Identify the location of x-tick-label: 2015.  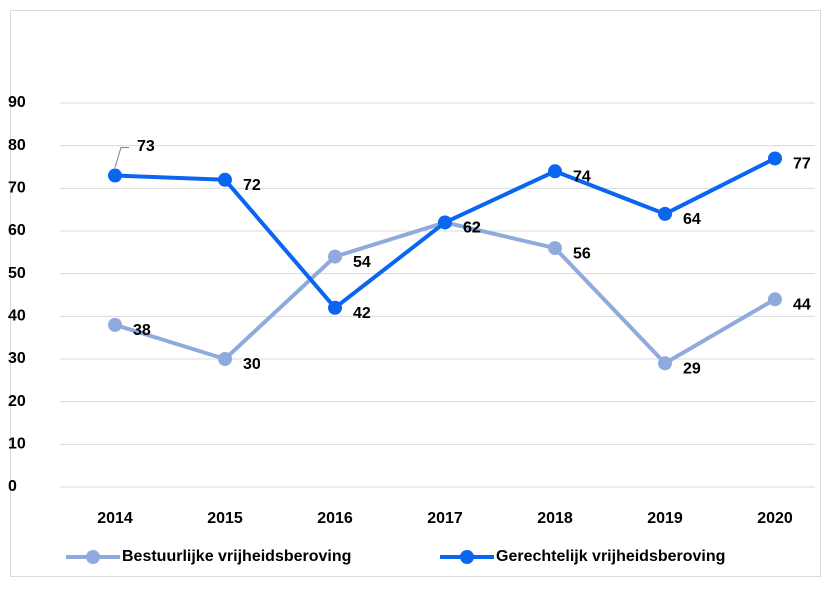
(225, 518).